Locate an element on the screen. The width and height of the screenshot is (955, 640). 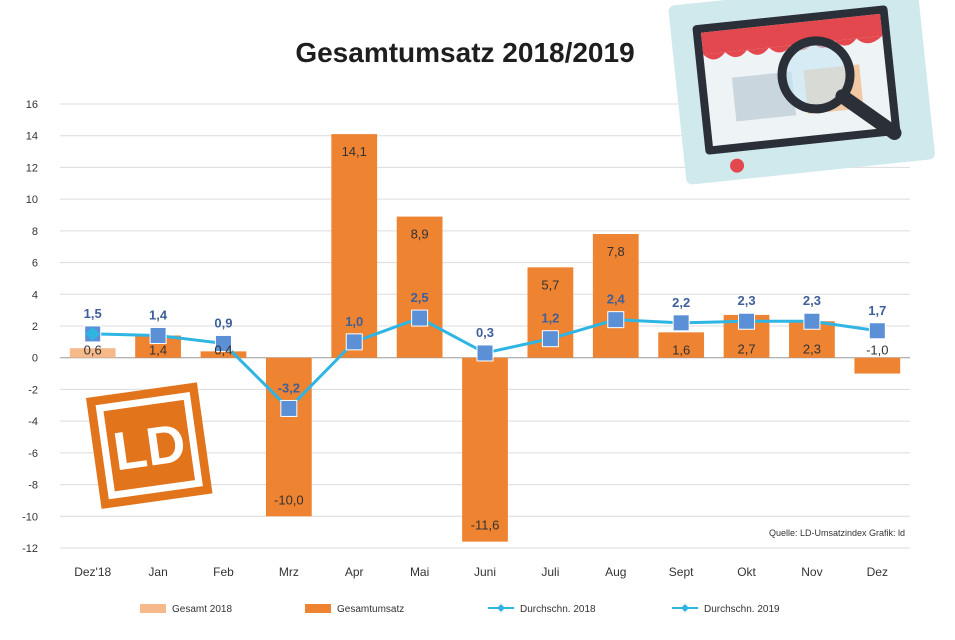
bar-data-label: 14,1 is located at coordinates (354, 151).